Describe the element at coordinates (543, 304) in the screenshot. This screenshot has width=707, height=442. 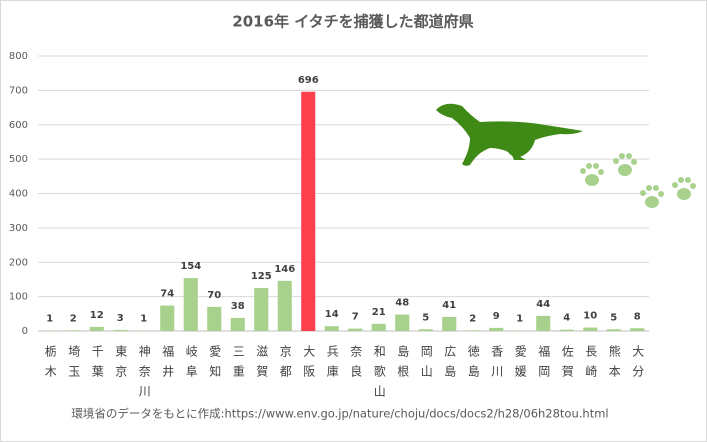
I see `value-label: 44` at that location.